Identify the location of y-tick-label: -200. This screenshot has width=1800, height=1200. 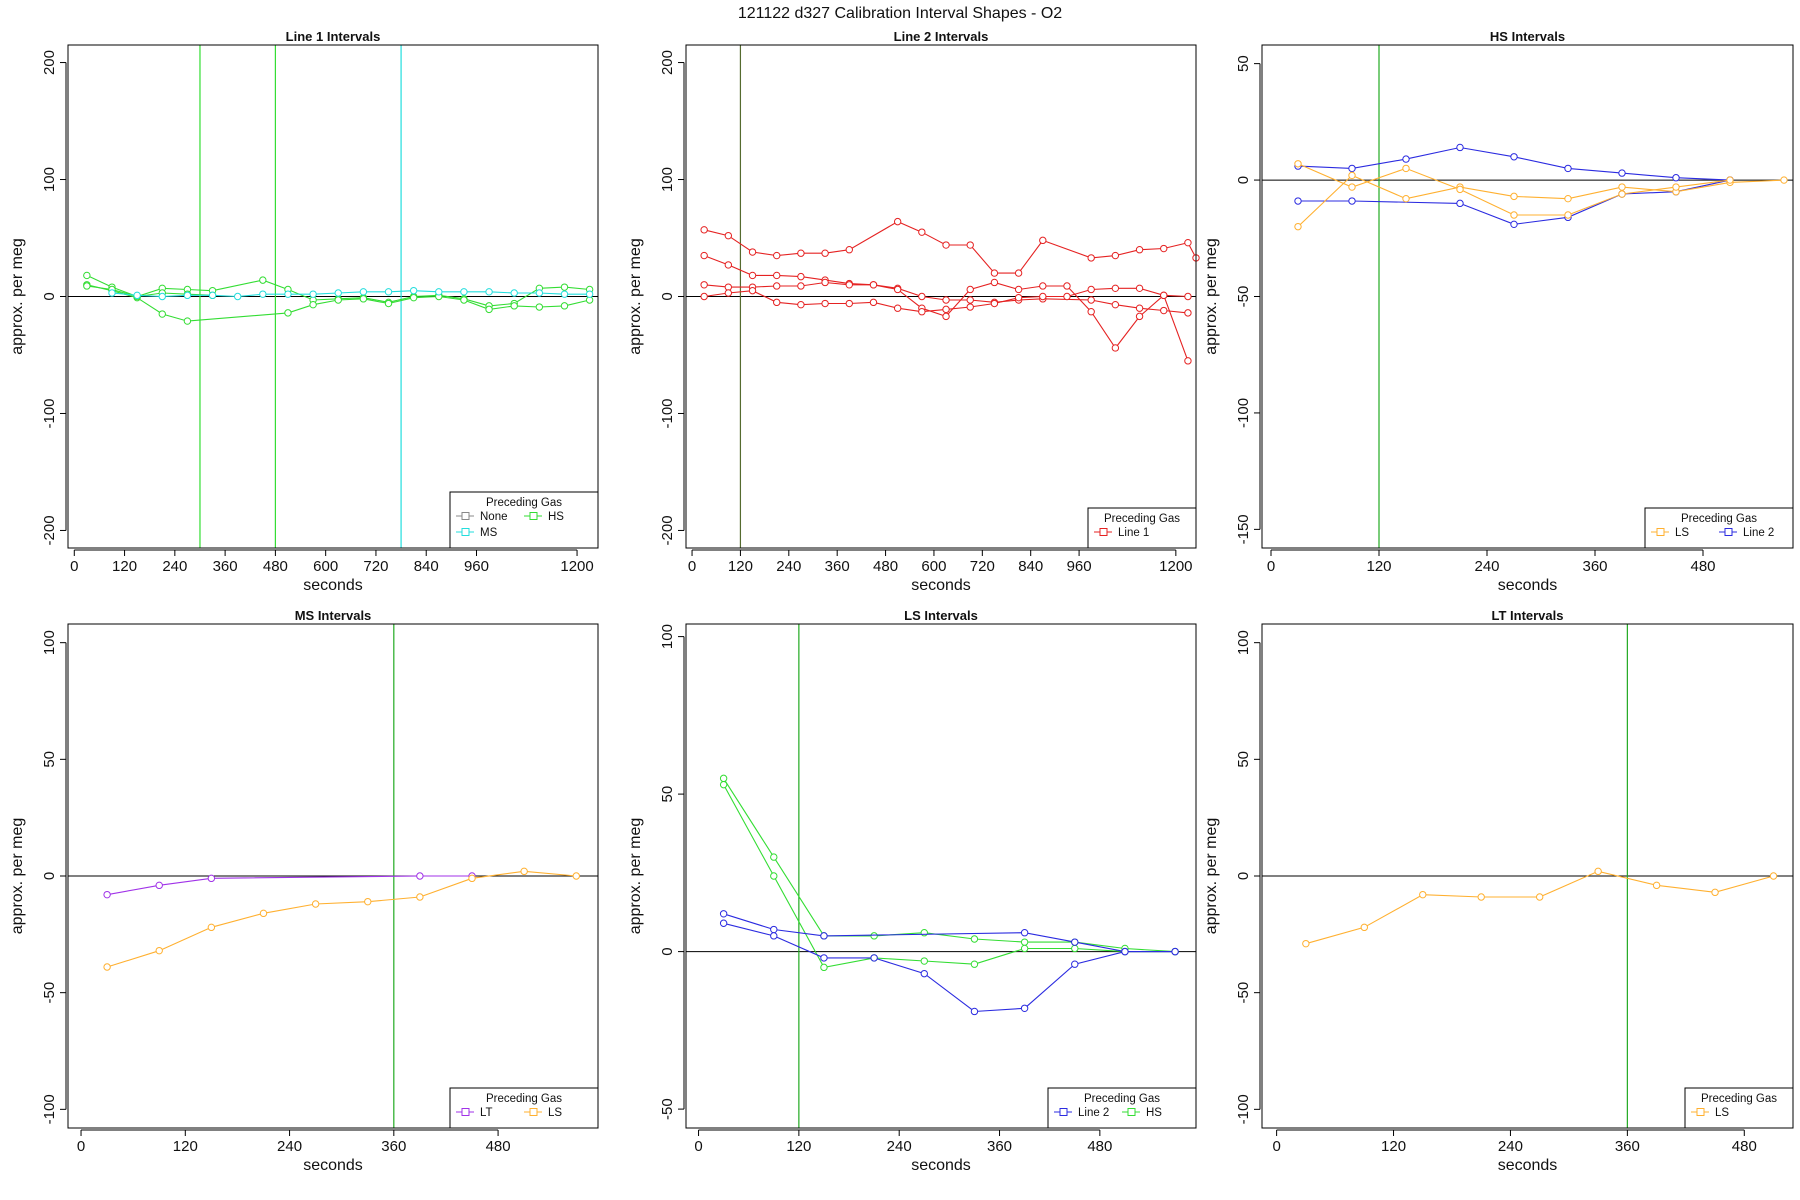
(667, 530).